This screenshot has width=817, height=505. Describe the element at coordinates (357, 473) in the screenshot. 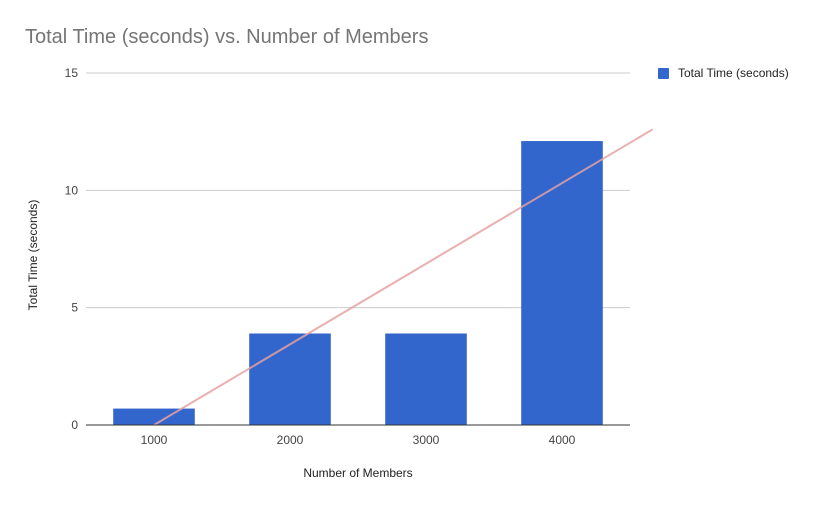

I see `x-axis-title: Number of Members` at that location.